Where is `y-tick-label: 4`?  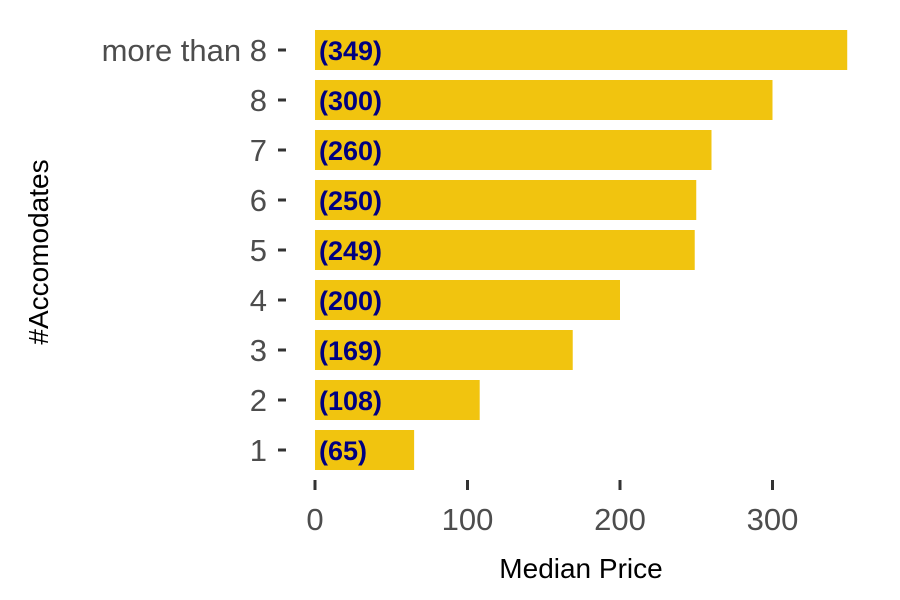
y-tick-label: 4 is located at coordinates (258, 300).